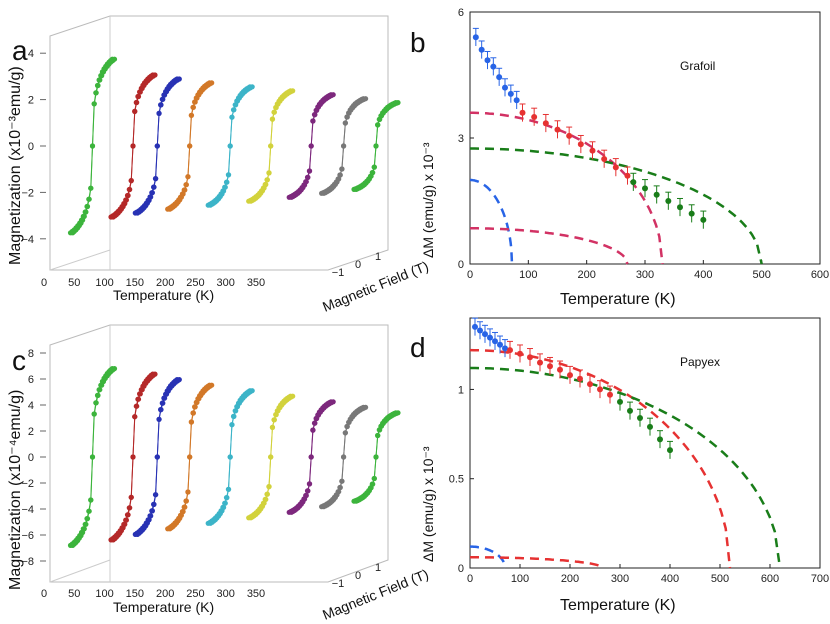 This screenshot has height=624, width=830. Describe the element at coordinates (15, 490) in the screenshot. I see `panel-c-y-title: Magnetization (x10⁻⁴emu/g)` at that location.